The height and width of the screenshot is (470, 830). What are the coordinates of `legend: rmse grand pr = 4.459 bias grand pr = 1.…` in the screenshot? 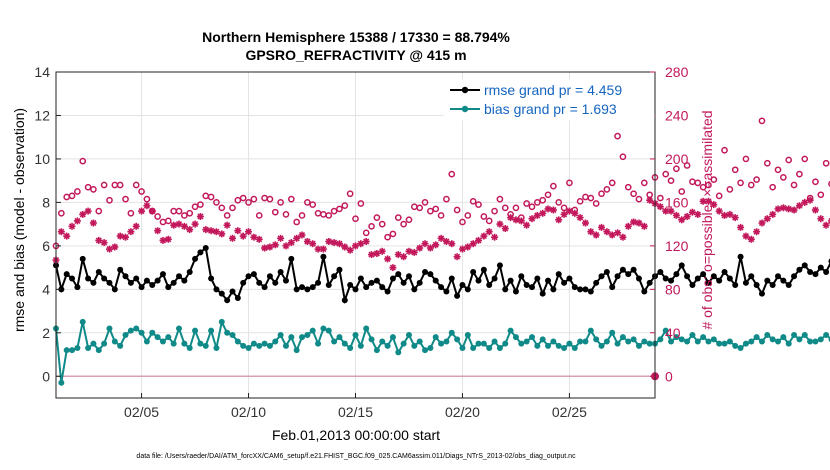 It's located at (549, 100).